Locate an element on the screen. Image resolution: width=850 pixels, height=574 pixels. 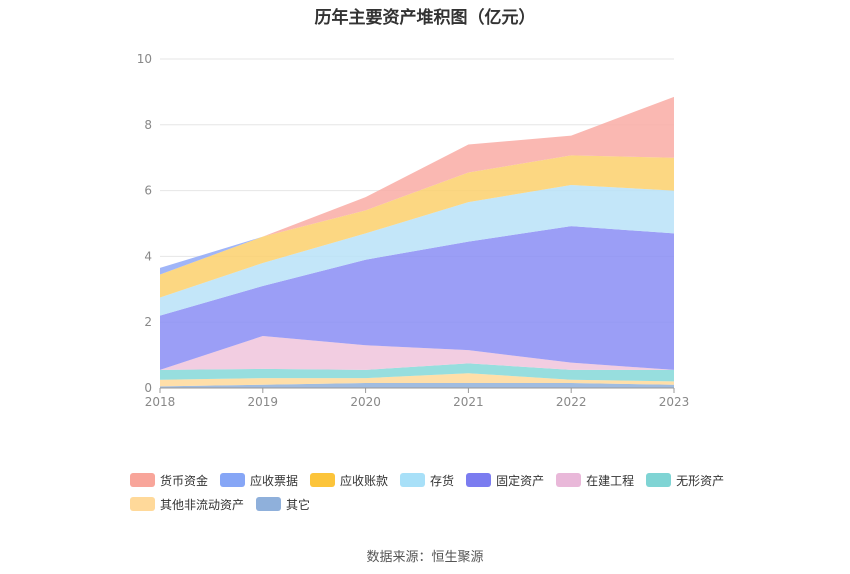
y-axis-ticks: 0 2 4 6 8 10 is located at coordinates (144, 223).